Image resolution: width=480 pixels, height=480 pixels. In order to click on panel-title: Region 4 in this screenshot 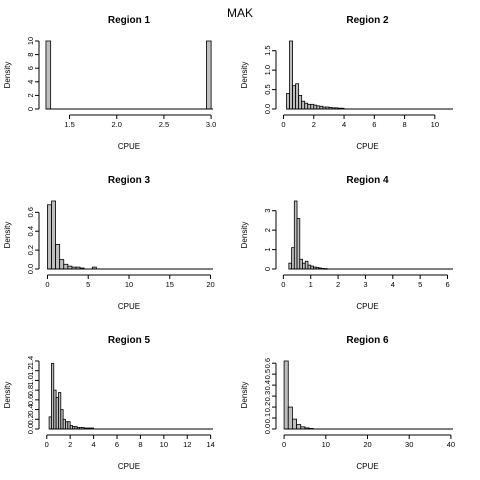, I will do `click(367, 180)`.